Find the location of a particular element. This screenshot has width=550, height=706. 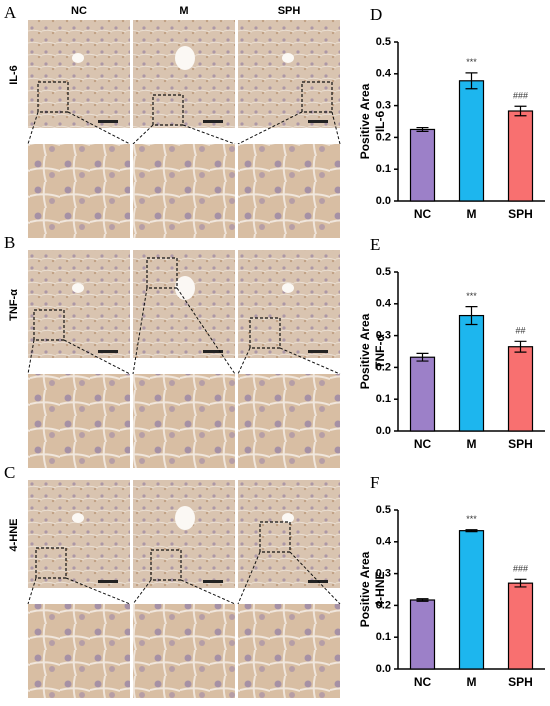

panel-label: B is located at coordinates (9, 242).